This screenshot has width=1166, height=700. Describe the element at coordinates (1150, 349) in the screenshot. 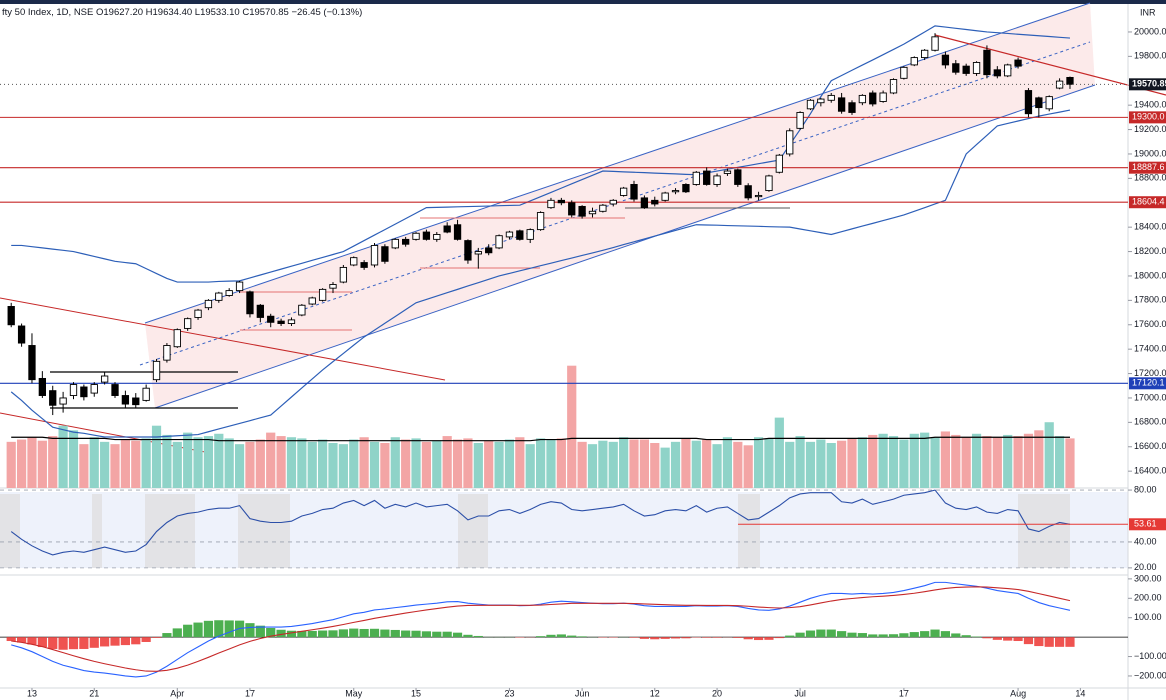

I see `y-tick-label: 17400.00` at that location.